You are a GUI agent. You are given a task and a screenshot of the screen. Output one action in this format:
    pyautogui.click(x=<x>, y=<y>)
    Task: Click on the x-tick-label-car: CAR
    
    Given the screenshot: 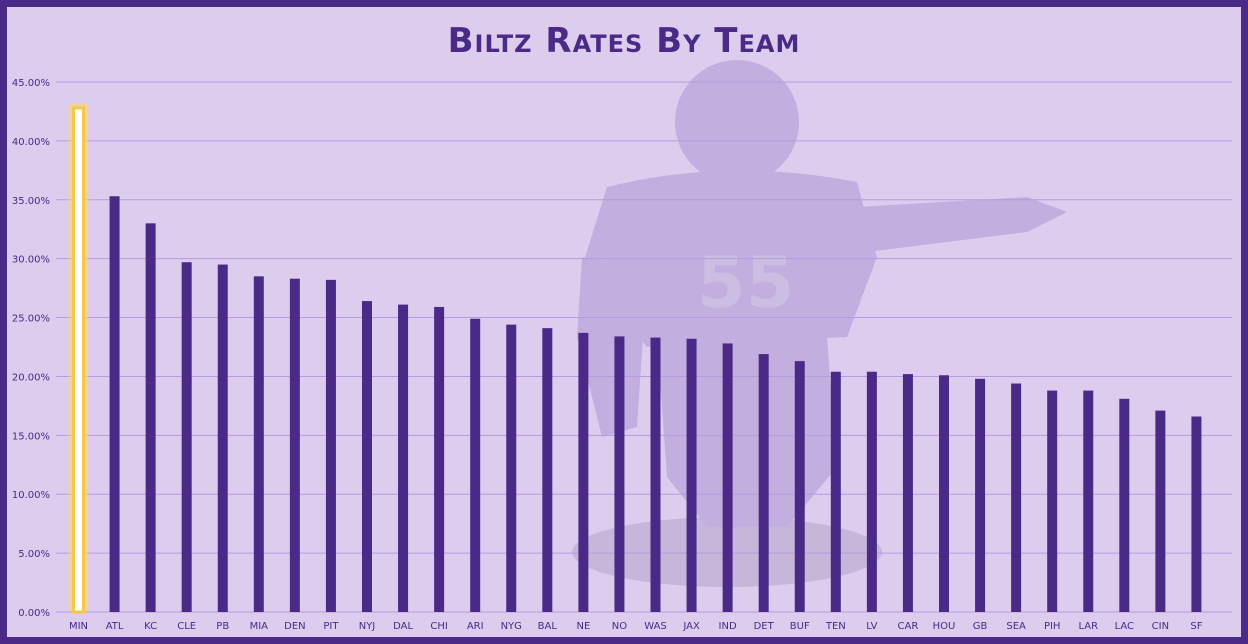 What is the action you would take?
    pyautogui.click(x=908, y=626)
    